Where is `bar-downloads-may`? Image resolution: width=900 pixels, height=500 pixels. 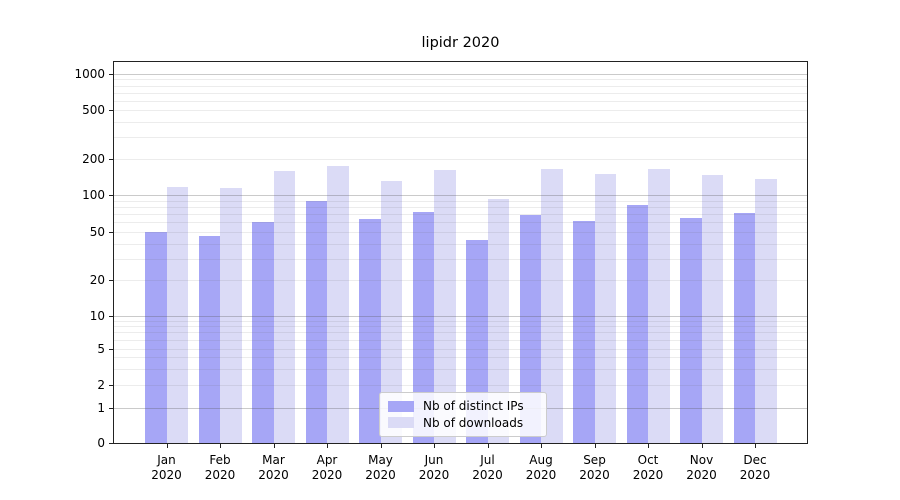
bar-downloads-may is located at coordinates (391, 312).